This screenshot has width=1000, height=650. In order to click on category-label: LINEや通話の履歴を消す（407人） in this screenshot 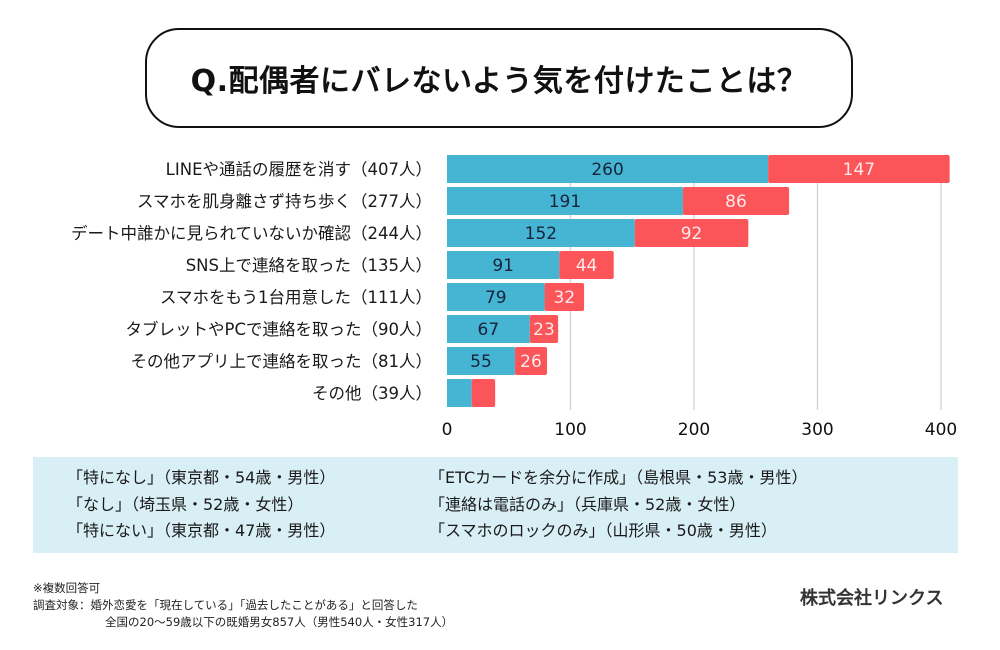, I will do `click(299, 169)`.